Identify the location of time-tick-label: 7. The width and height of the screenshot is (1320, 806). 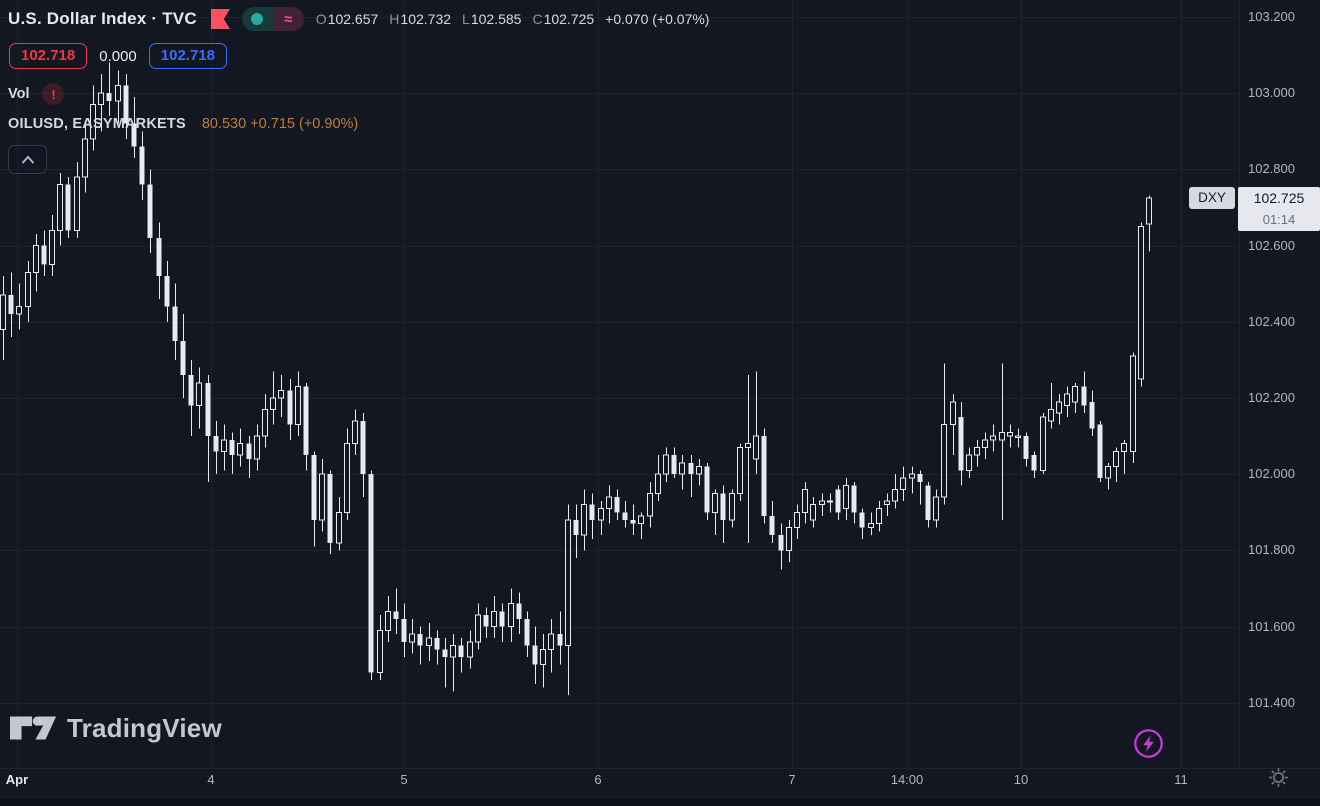
(792, 779).